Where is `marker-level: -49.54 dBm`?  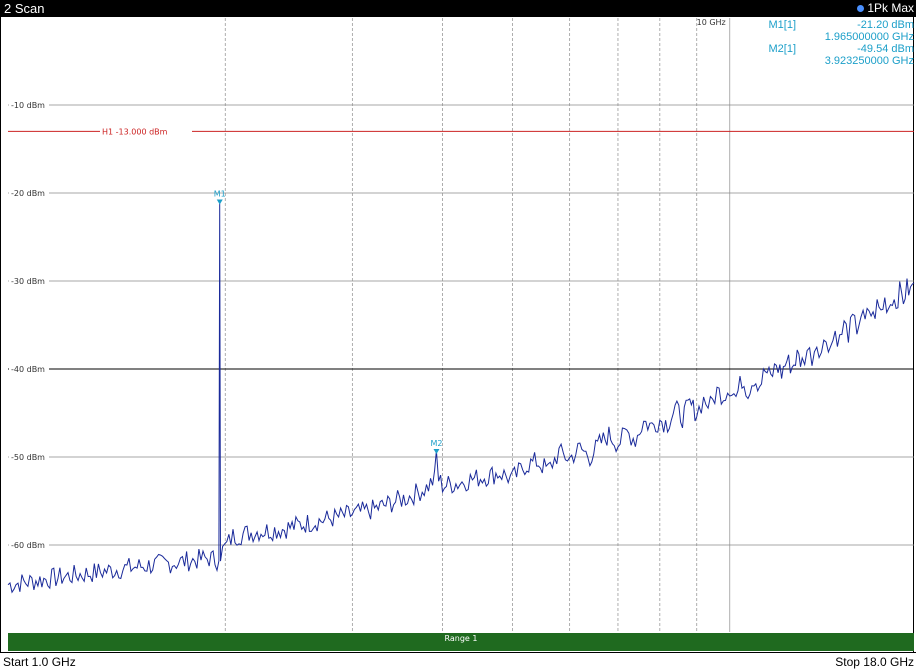
marker-level: -49.54 dBm is located at coordinates (885, 49).